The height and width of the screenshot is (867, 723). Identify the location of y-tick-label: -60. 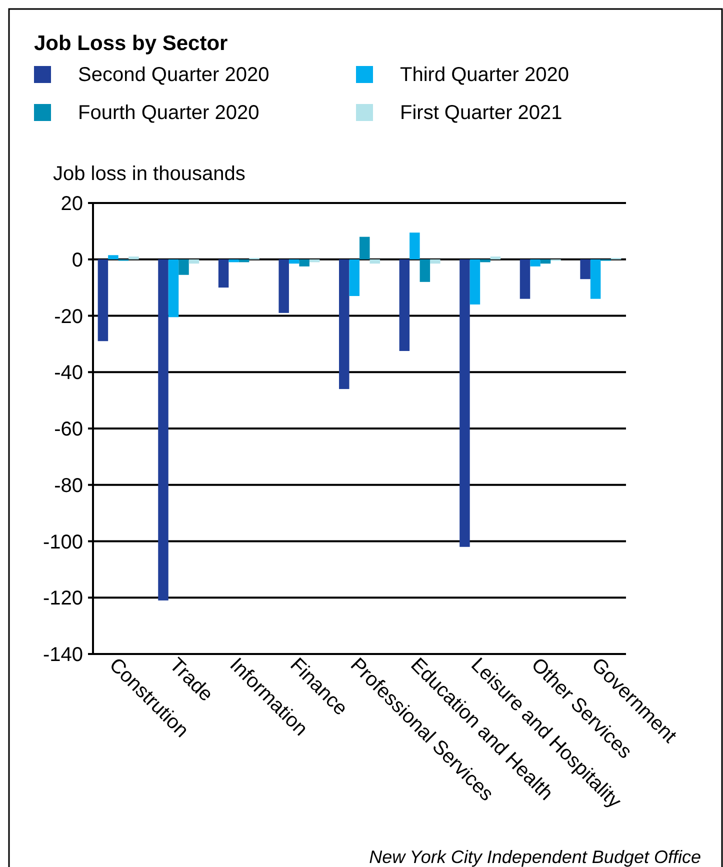
(68, 429).